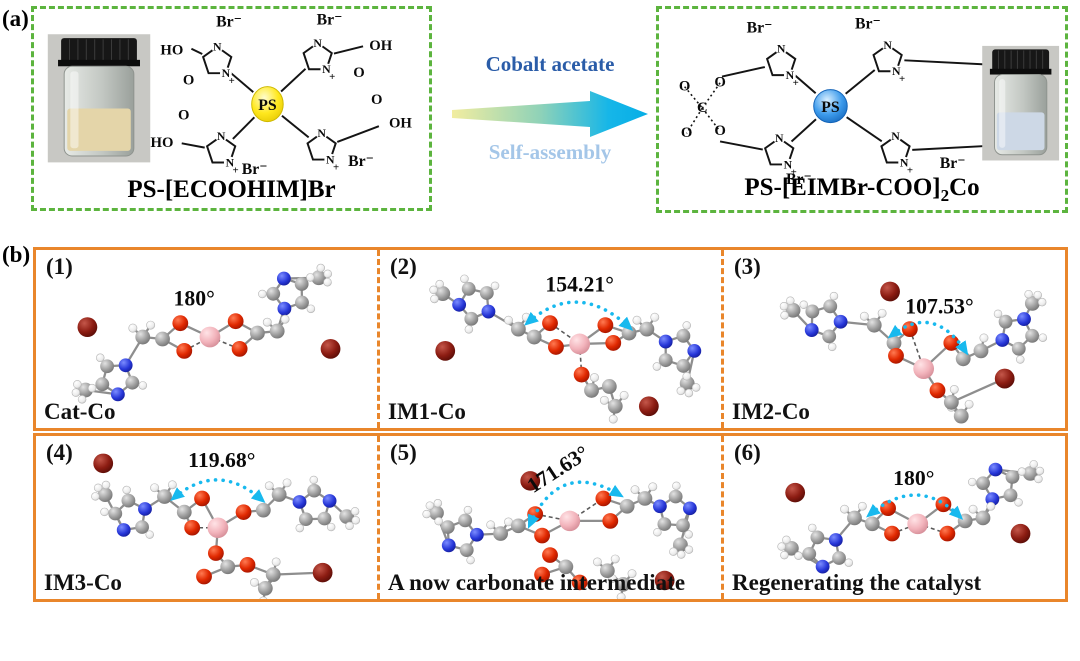 Image resolution: width=1080 pixels, height=661 pixels. Describe the element at coordinates (945, 195) in the screenshot. I see `product-name-sub: 2` at that location.